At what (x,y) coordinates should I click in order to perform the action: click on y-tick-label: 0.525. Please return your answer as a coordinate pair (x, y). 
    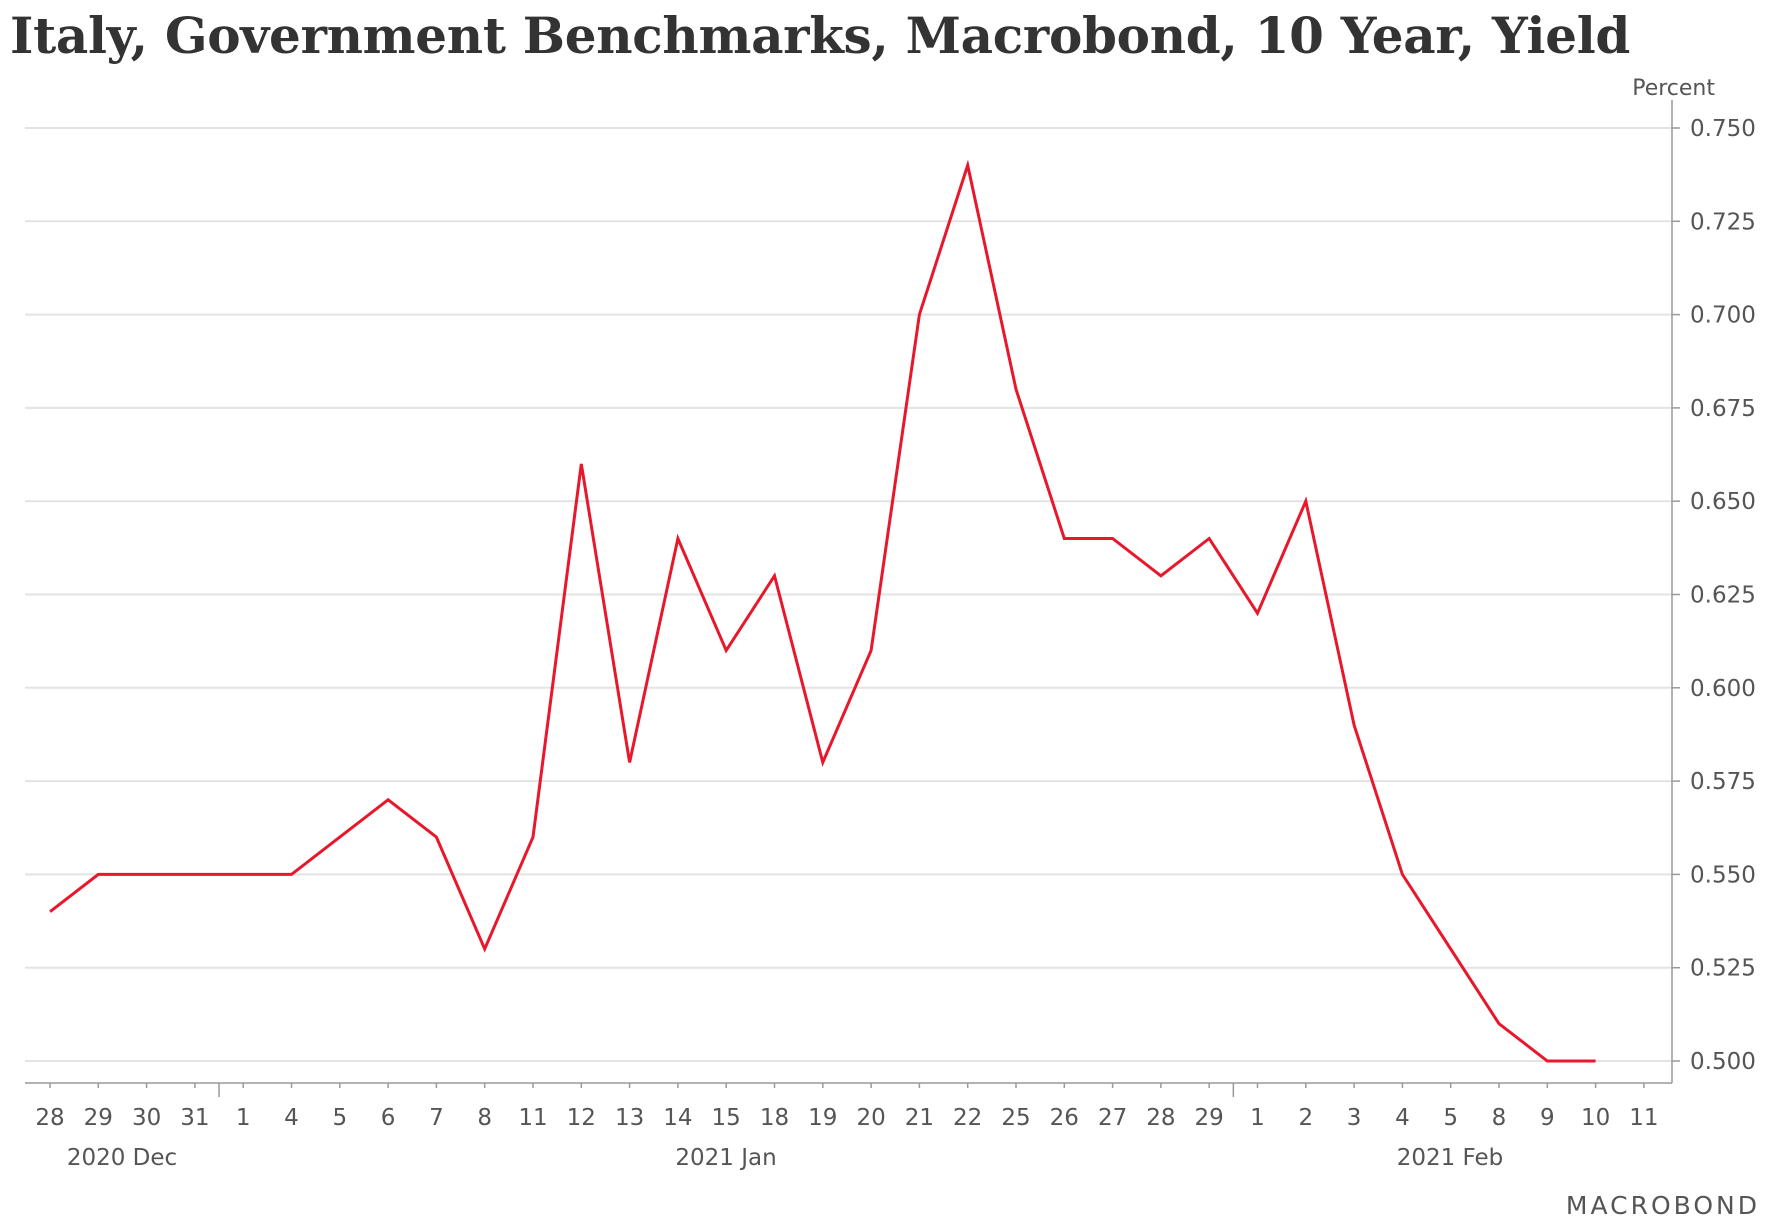
    Looking at the image, I should click on (1723, 969).